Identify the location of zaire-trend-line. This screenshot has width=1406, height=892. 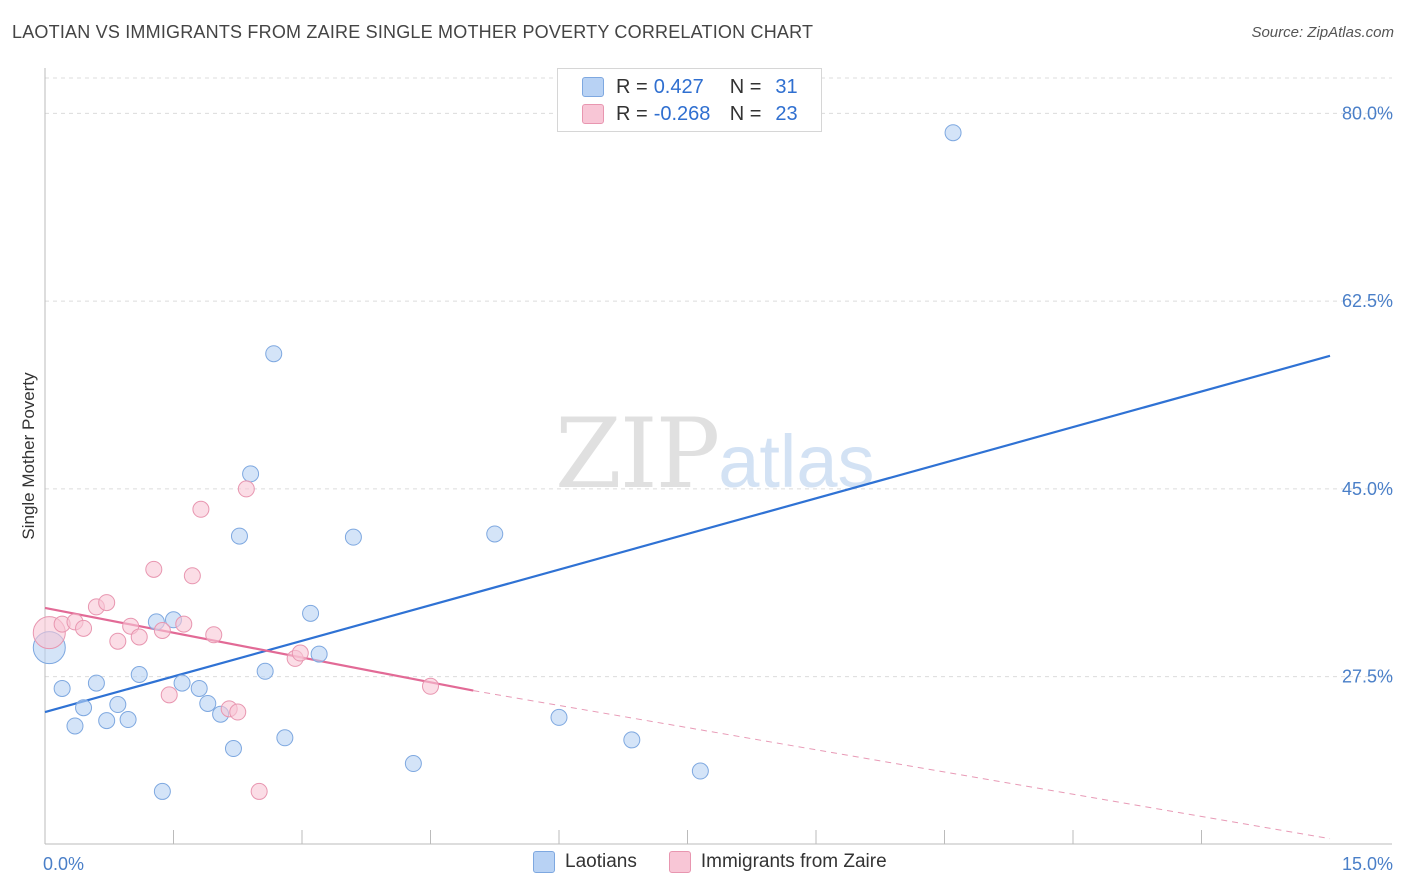
(259, 649).